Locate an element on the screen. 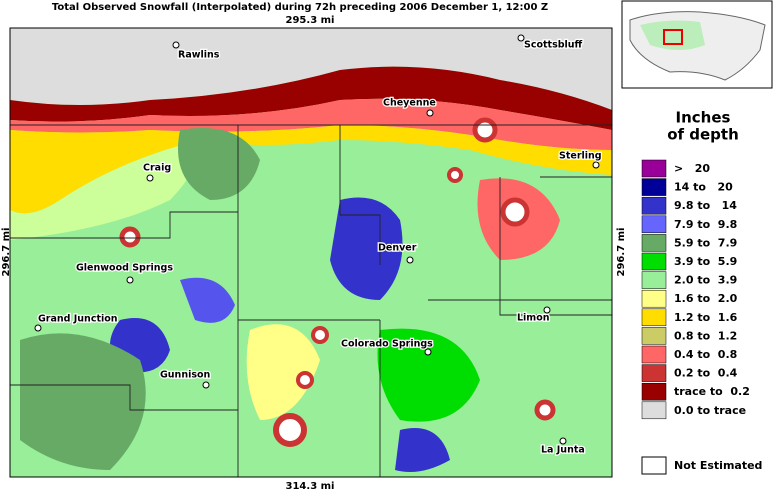 Image resolution: width=774 pixels, height=494 pixels. legend-title: Inches is located at coordinates (703, 118).